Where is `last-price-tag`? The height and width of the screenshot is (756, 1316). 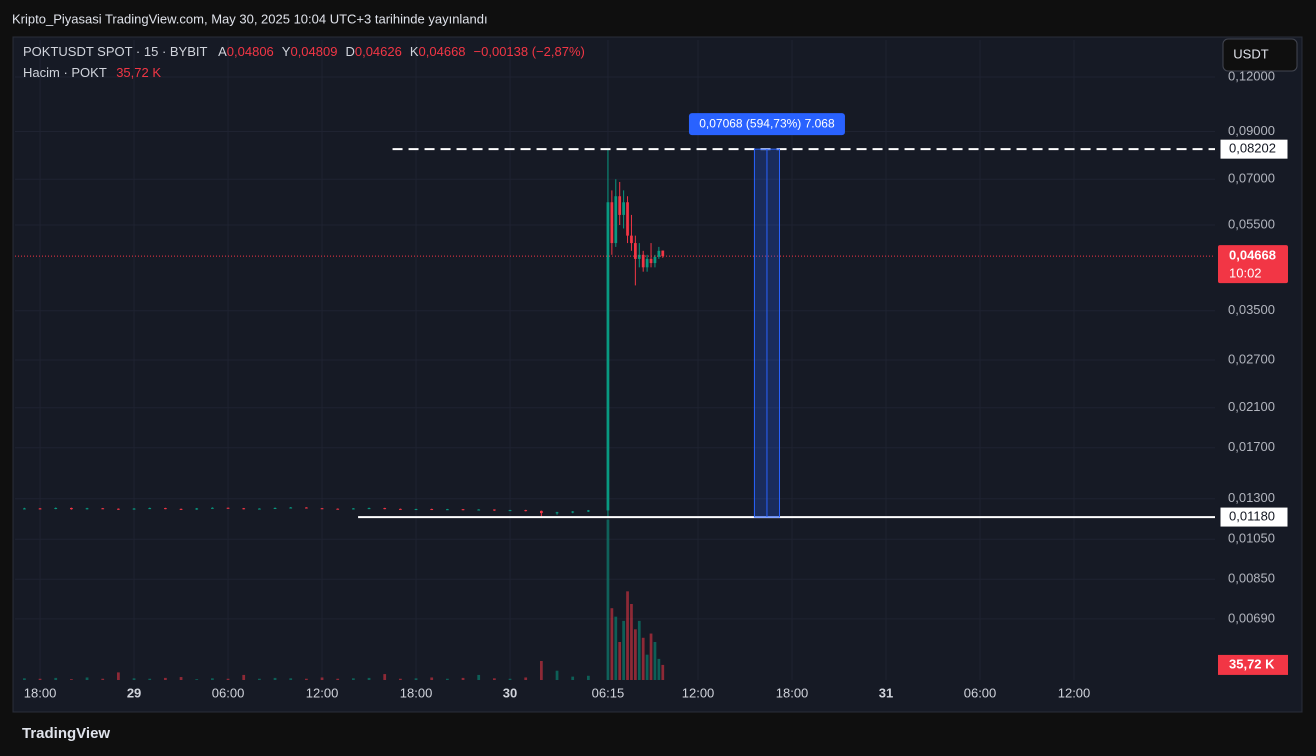
last-price-tag is located at coordinates (1253, 264).